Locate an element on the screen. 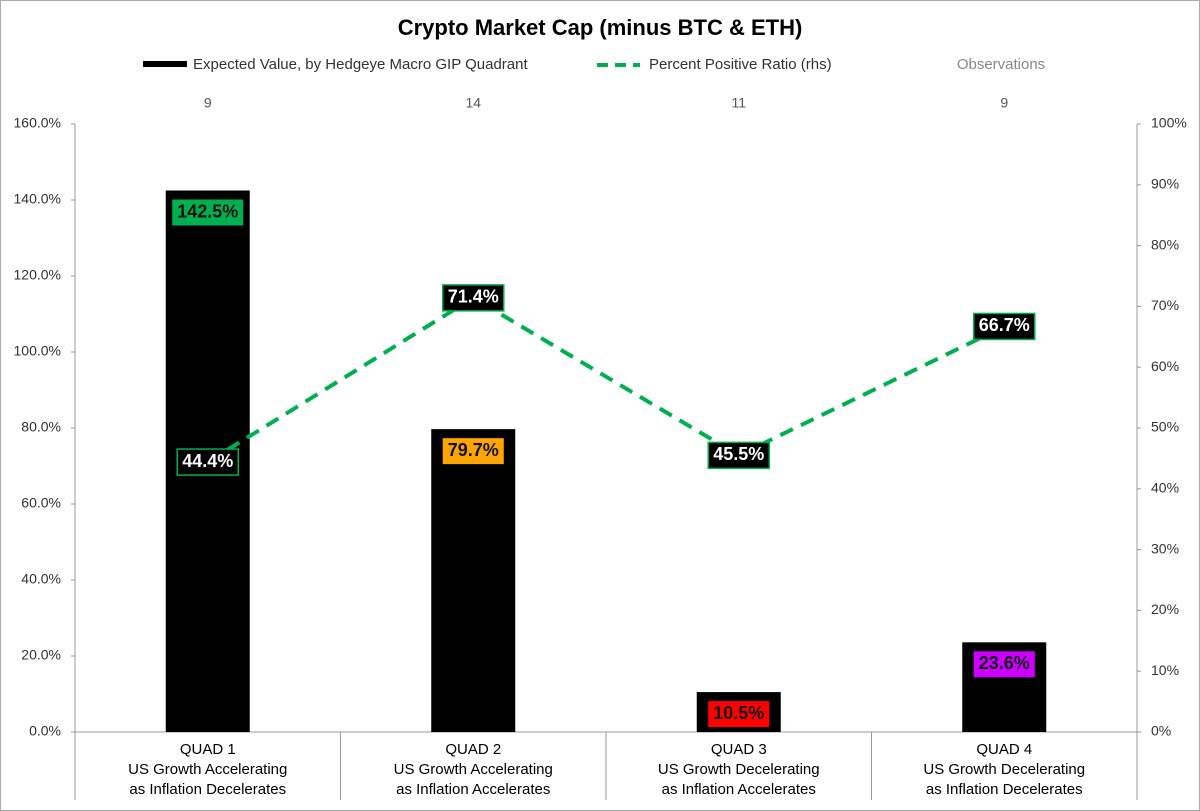 Image resolution: width=1200 pixels, height=811 pixels. legend-label: Percent Positive Ratio (rhs) is located at coordinates (740, 64).